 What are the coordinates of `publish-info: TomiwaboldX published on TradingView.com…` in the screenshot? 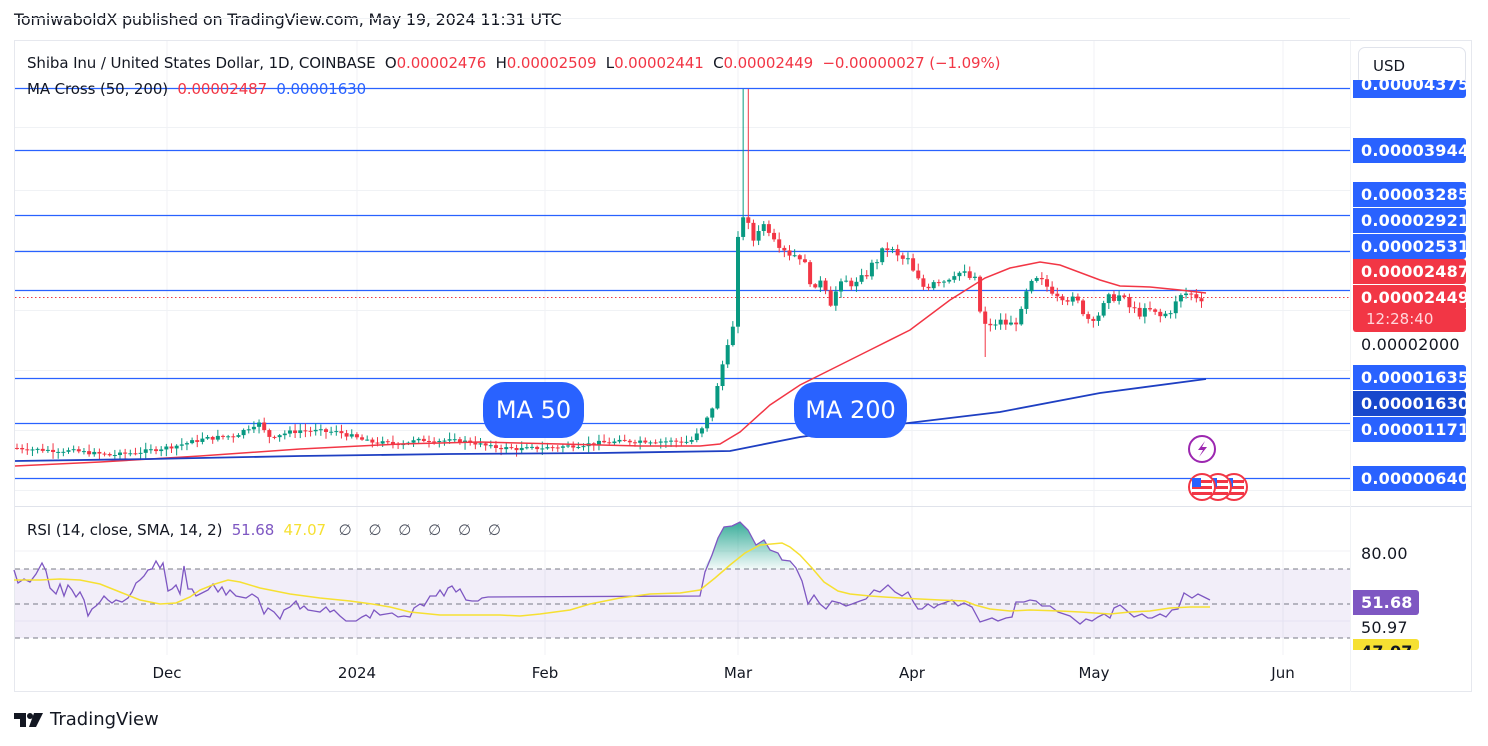 It's located at (288, 19).